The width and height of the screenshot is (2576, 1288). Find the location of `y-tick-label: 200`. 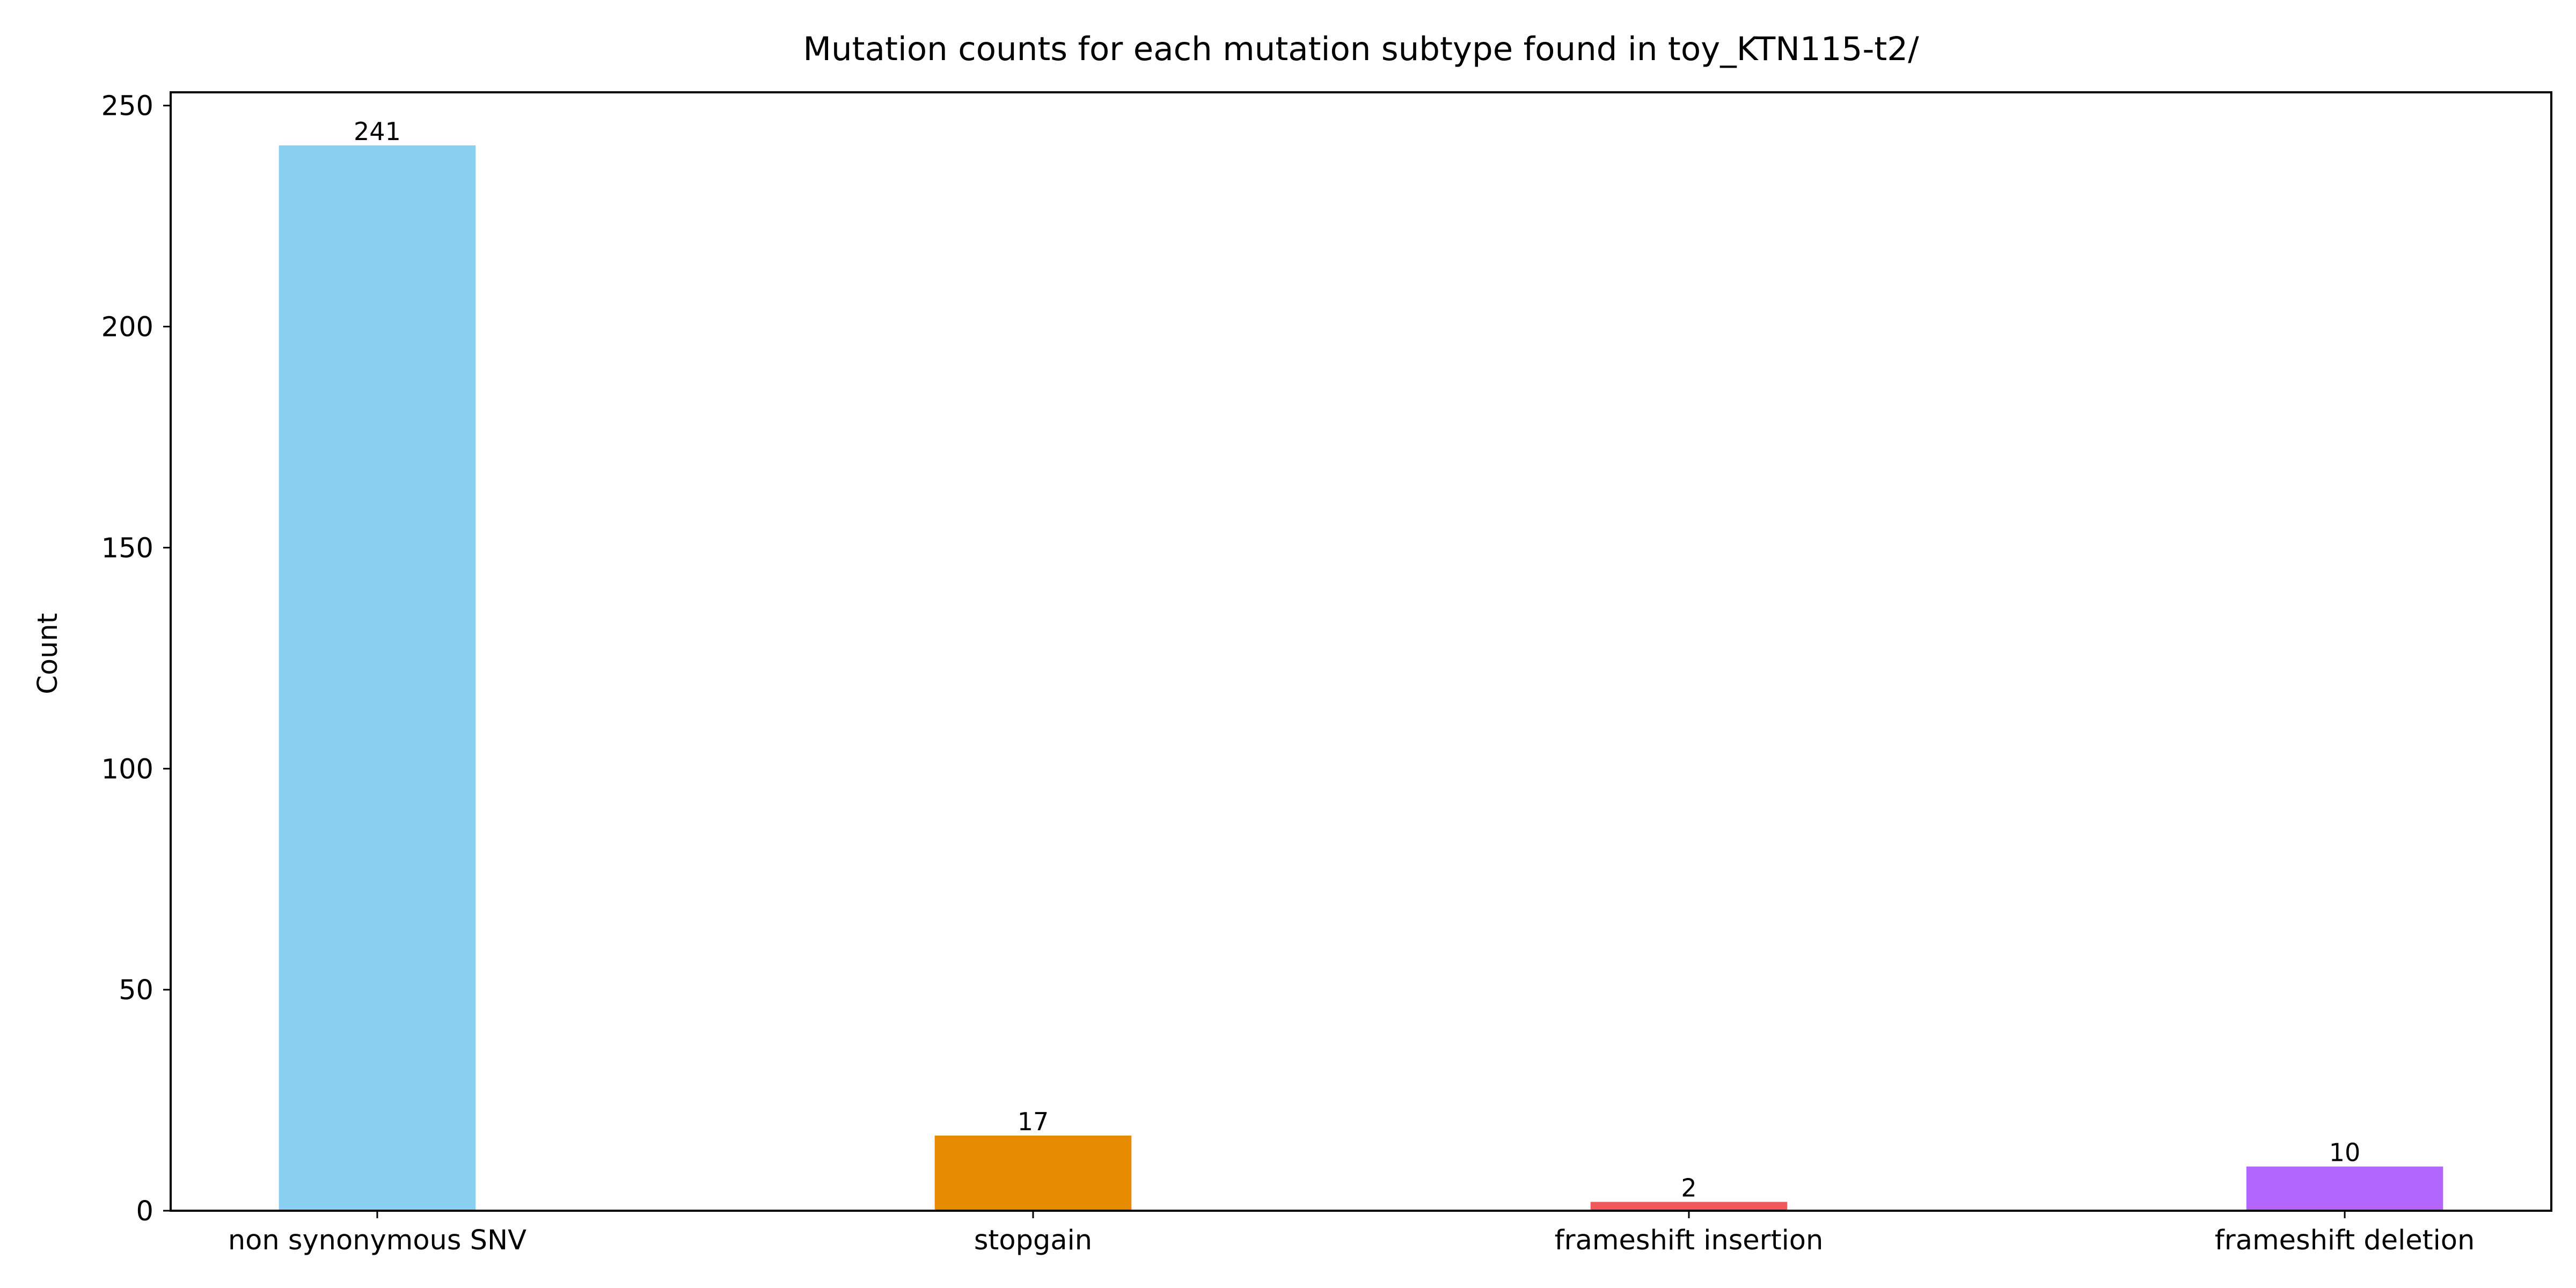

y-tick-label: 200 is located at coordinates (127, 327).